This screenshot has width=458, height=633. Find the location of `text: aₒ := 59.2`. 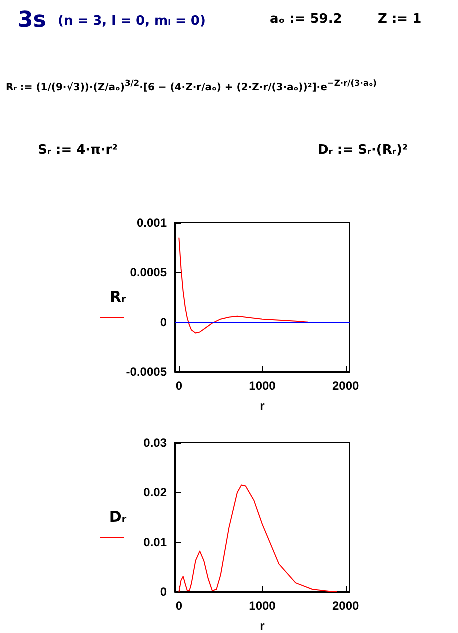

text: aₒ := 59.2 is located at coordinates (306, 19).